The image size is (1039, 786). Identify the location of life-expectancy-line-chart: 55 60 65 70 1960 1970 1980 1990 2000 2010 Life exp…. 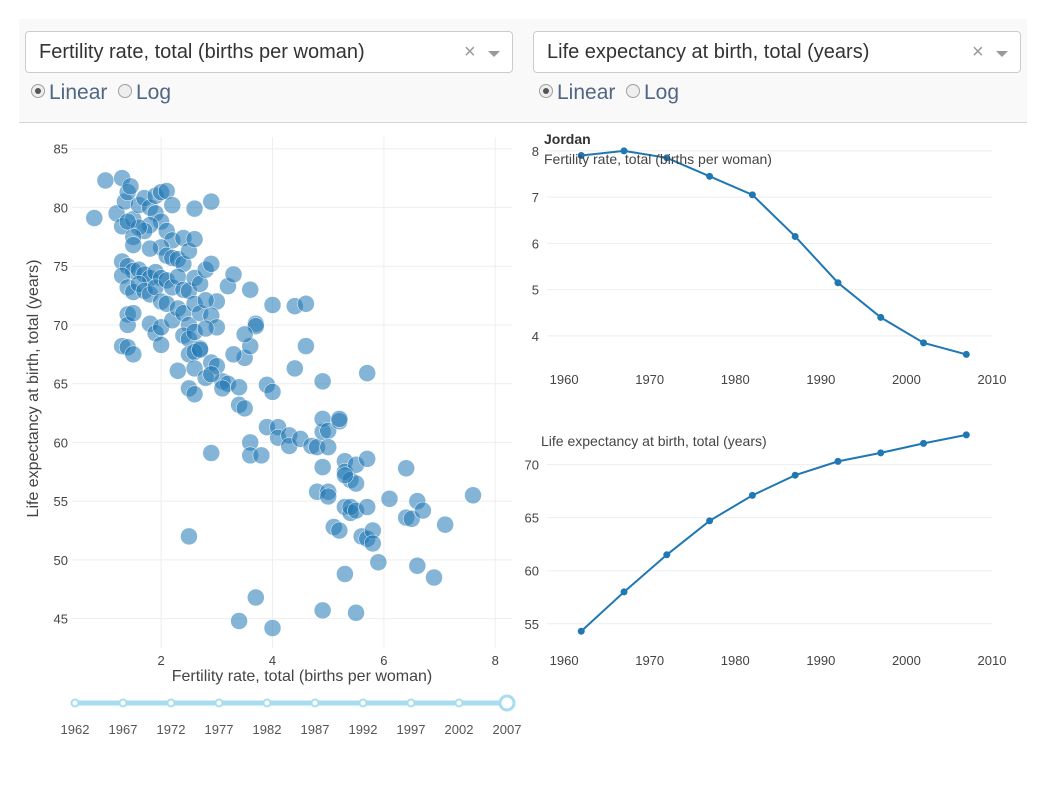
(766, 549).